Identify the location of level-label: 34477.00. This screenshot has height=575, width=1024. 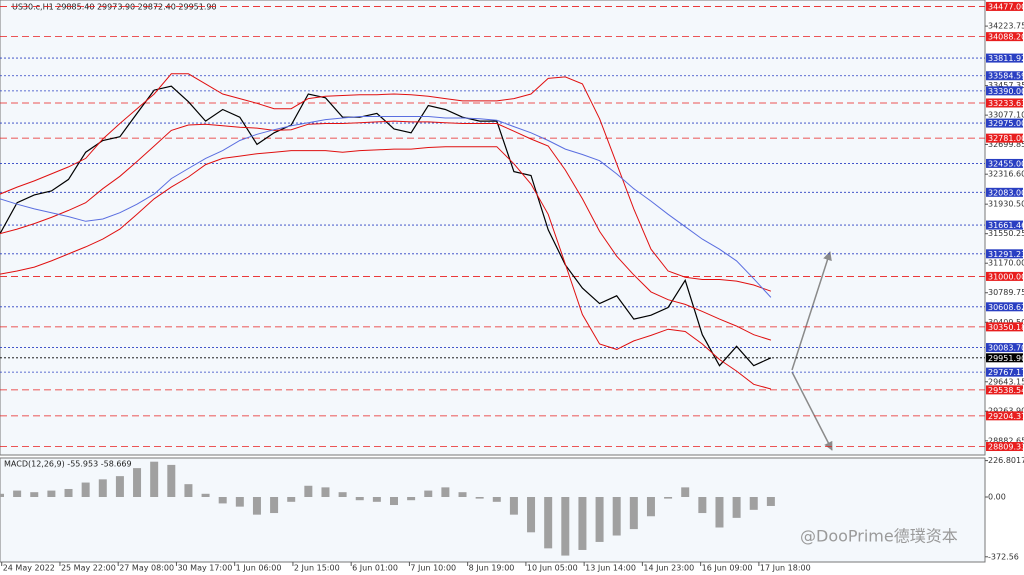
(1006, 6).